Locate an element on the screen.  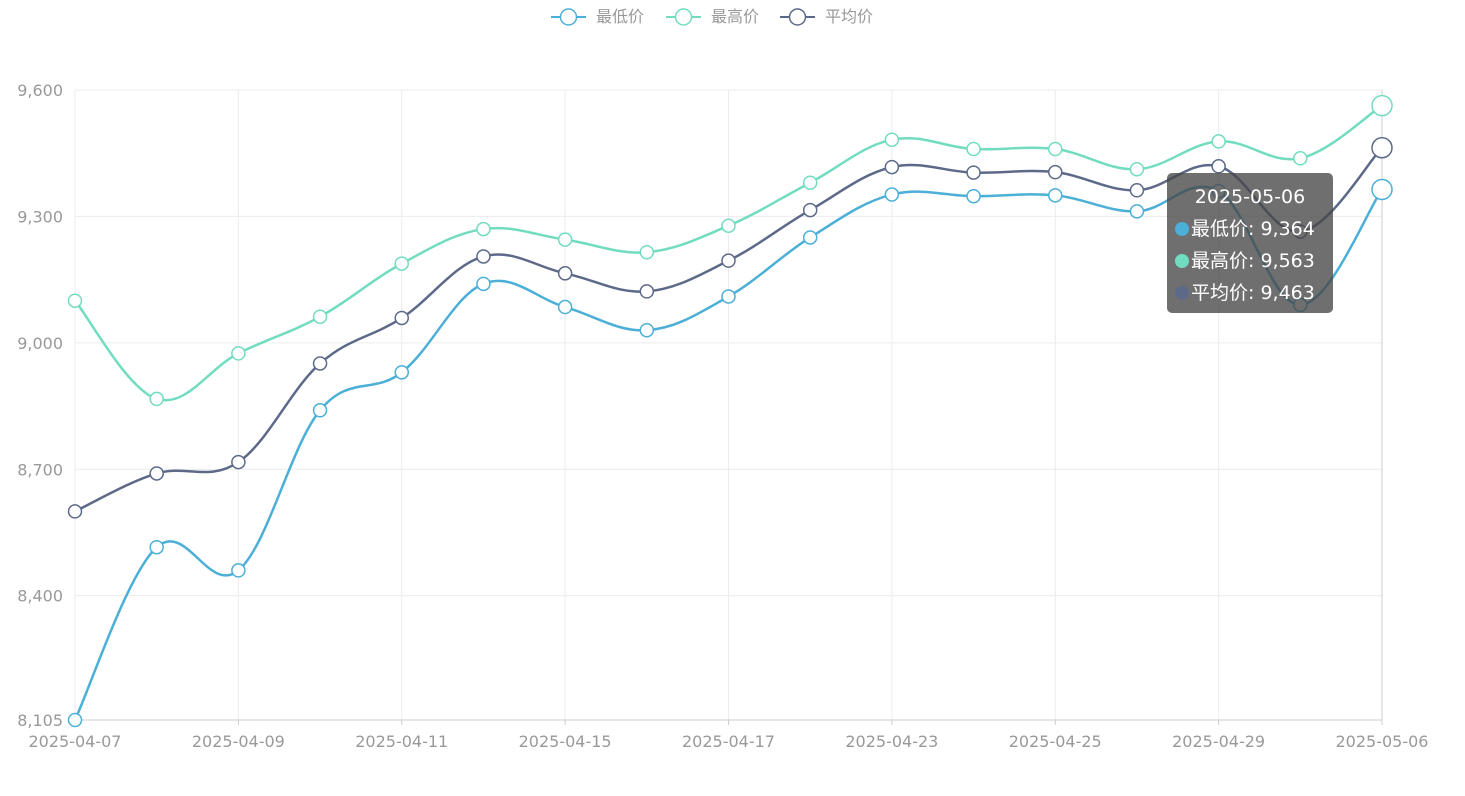
x-tick-label: 2025-04-17 is located at coordinates (728, 741).